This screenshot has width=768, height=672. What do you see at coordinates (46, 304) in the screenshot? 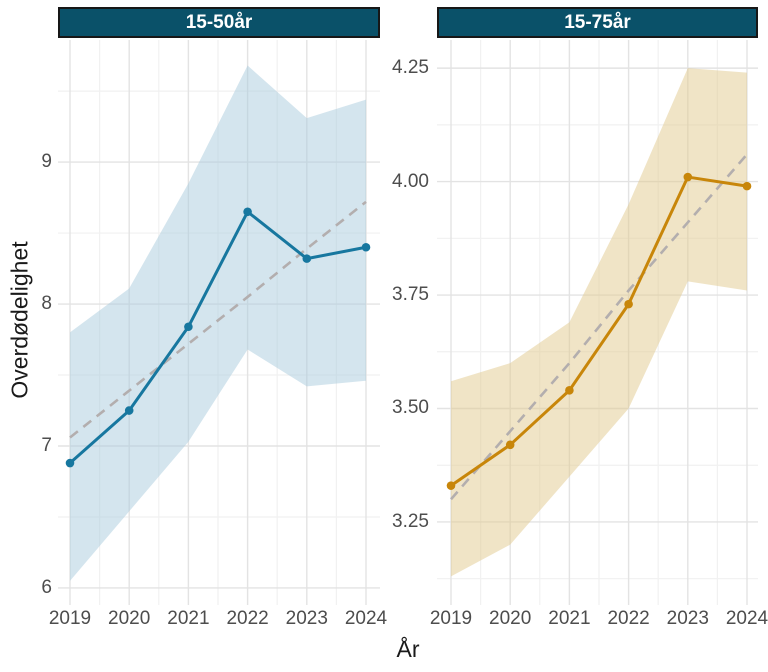
I see `y-tick-label: 8` at bounding box center [46, 304].